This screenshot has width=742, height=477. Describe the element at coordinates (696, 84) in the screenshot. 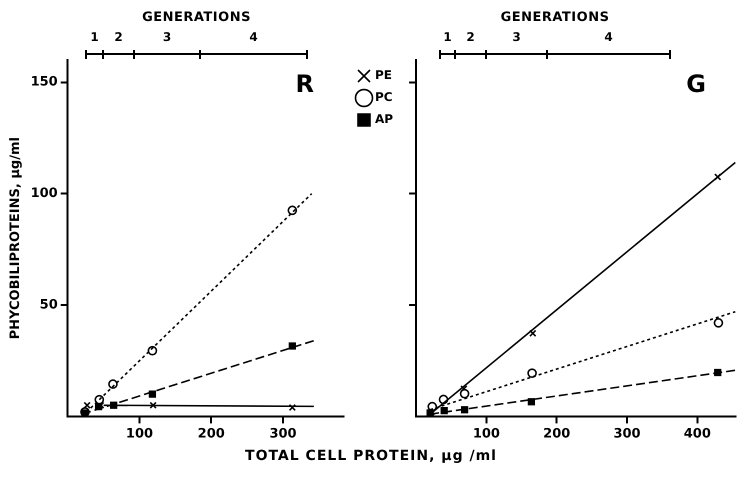

I see `text: G` at that location.